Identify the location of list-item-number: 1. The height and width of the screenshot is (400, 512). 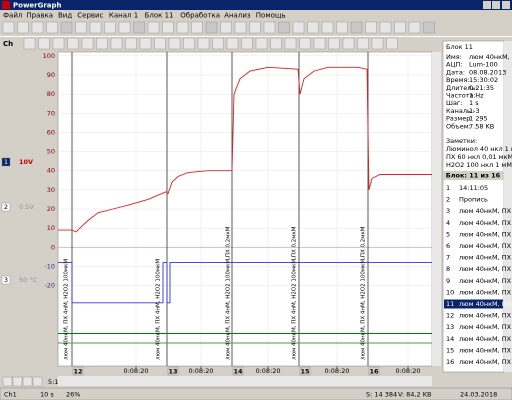
(448, 188).